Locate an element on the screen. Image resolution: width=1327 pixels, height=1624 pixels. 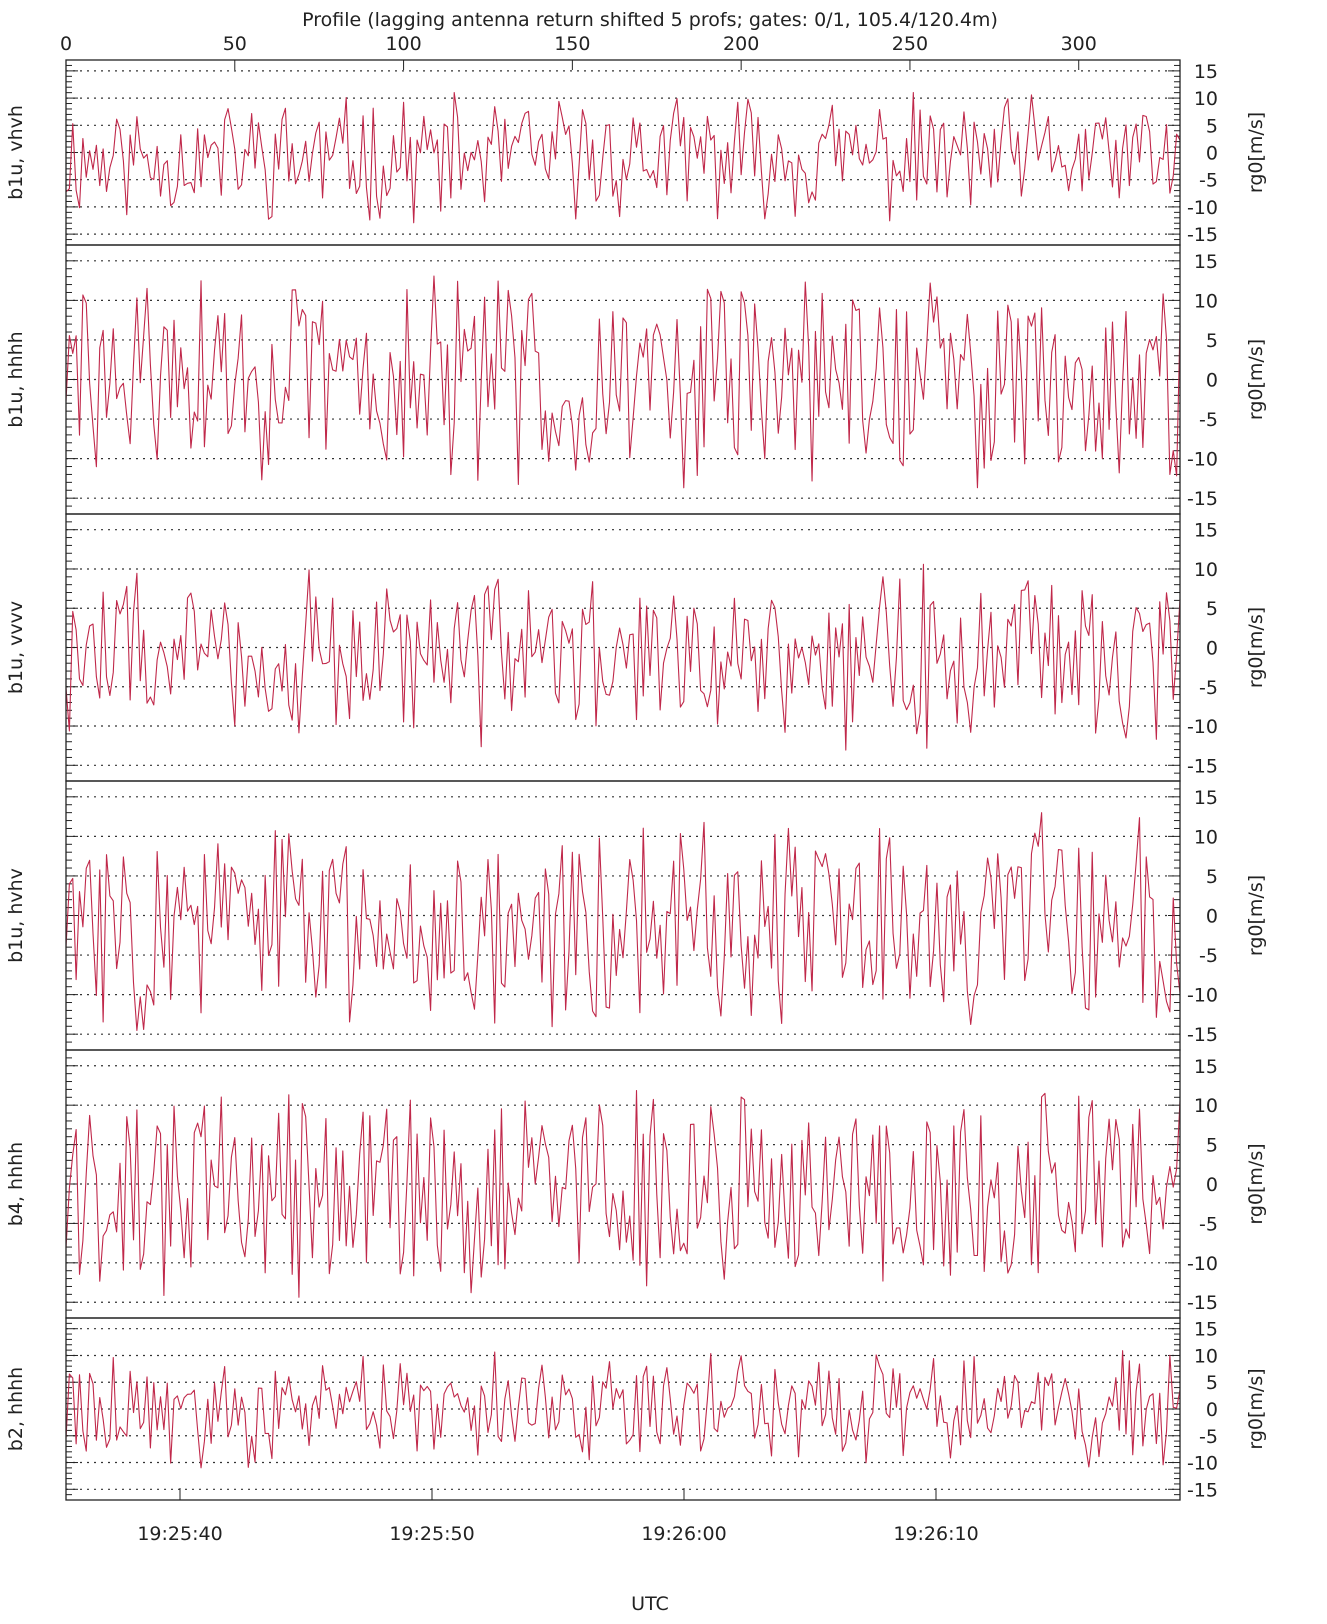
panel-label: b1u, vvvv is located at coordinates (16, 647).